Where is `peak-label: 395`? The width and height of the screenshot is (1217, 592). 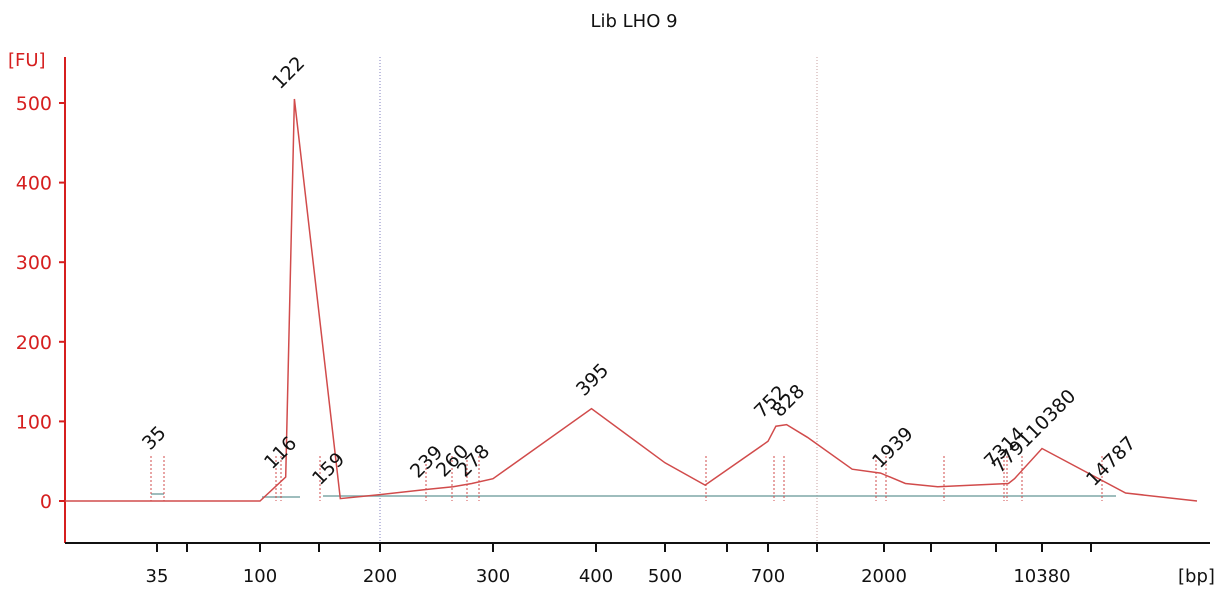
peak-label: 395 is located at coordinates (592, 379).